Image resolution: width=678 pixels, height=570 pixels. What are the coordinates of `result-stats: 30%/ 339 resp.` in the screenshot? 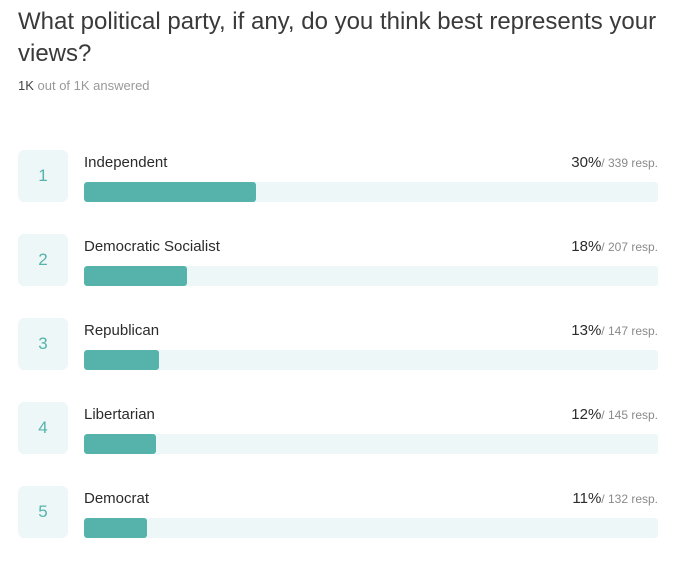 It's located at (614, 163).